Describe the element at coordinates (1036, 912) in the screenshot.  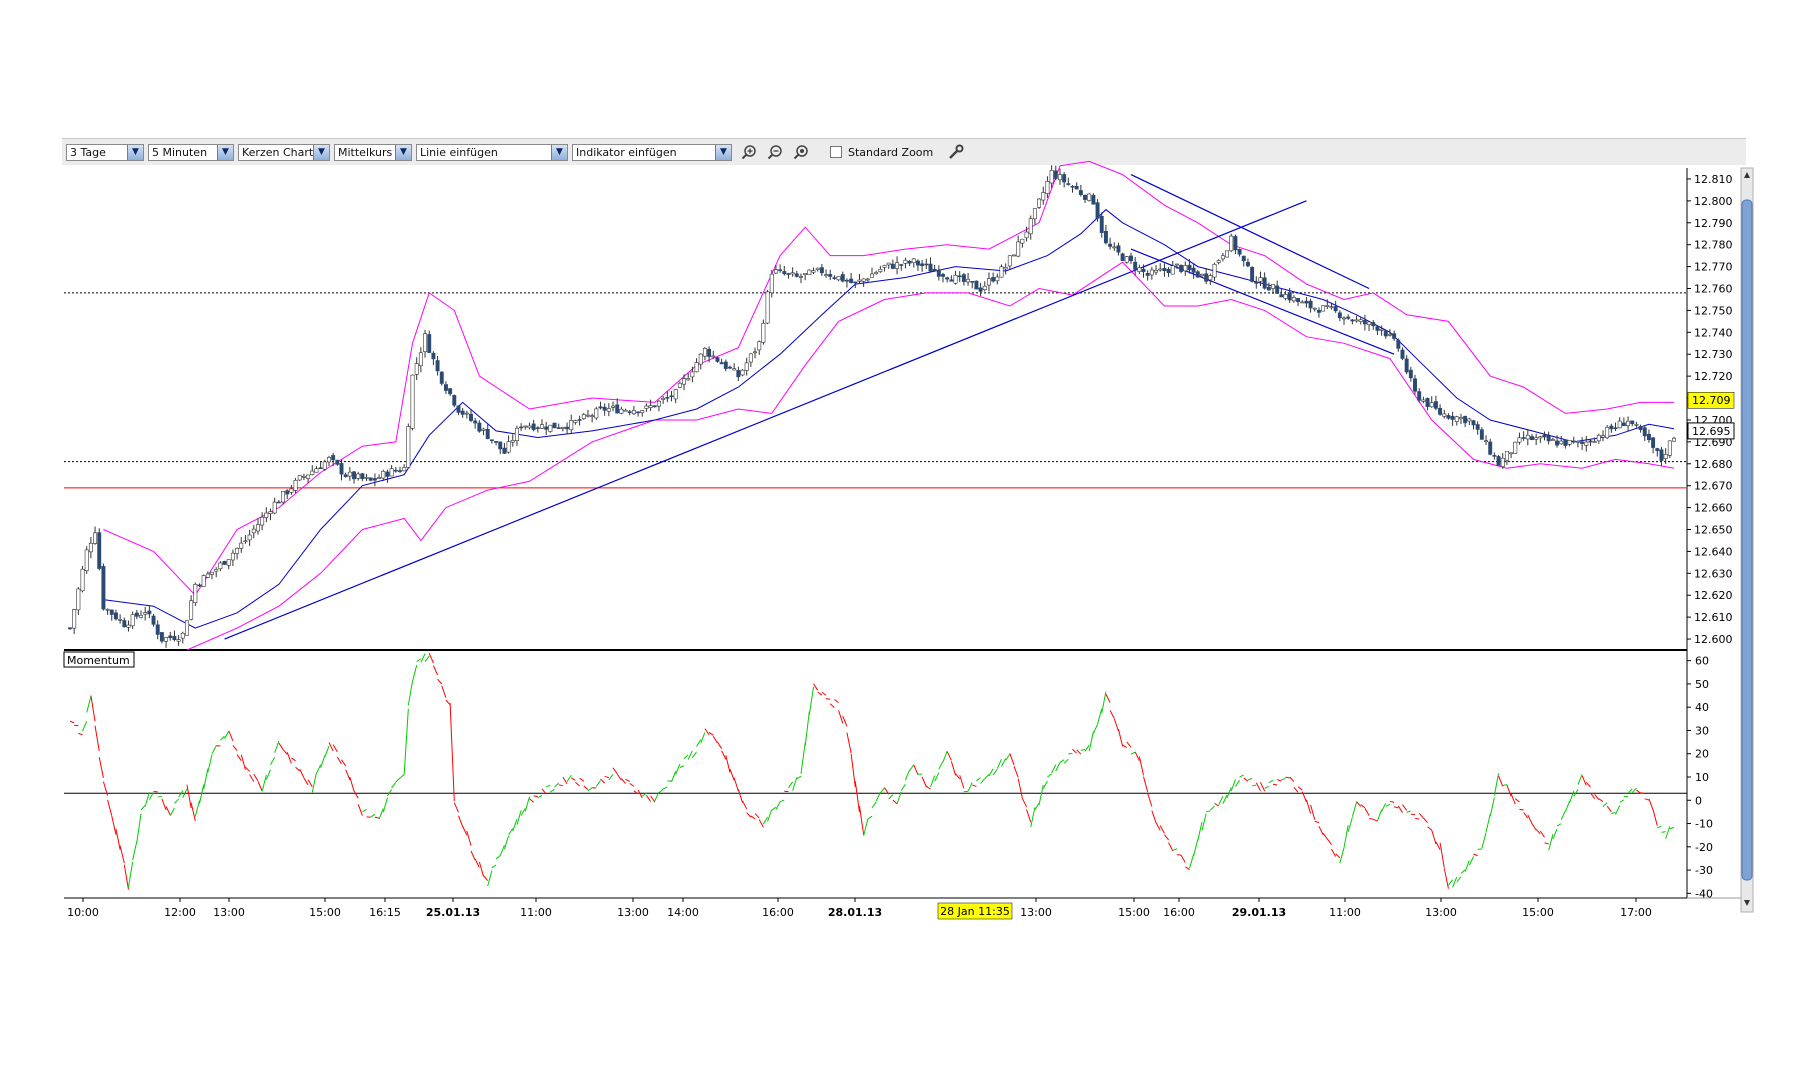
I see `time-tick-label: 13:00` at that location.